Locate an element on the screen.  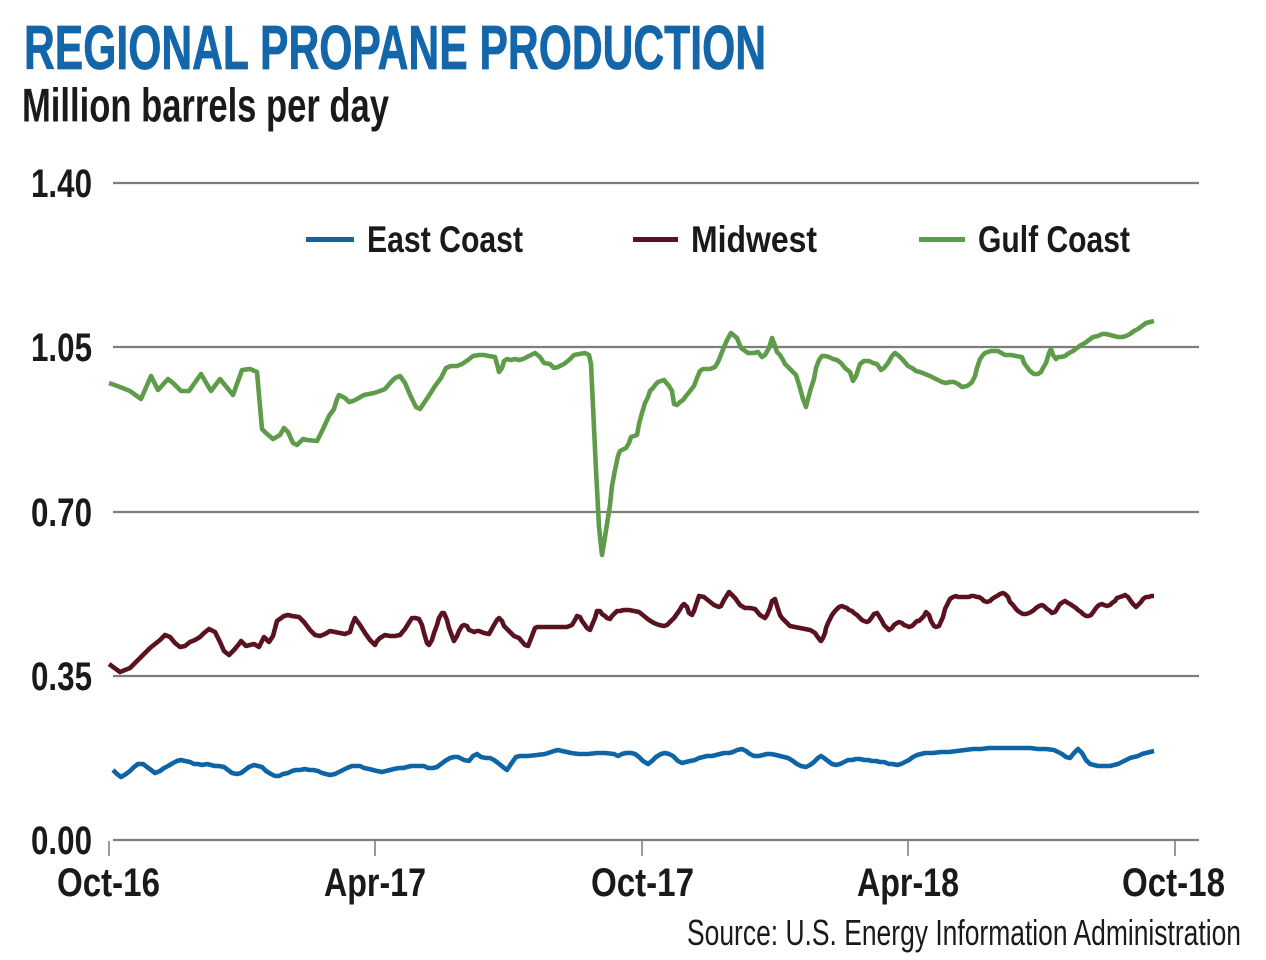
svg-text: Apr-18 is located at coordinates (908, 883).